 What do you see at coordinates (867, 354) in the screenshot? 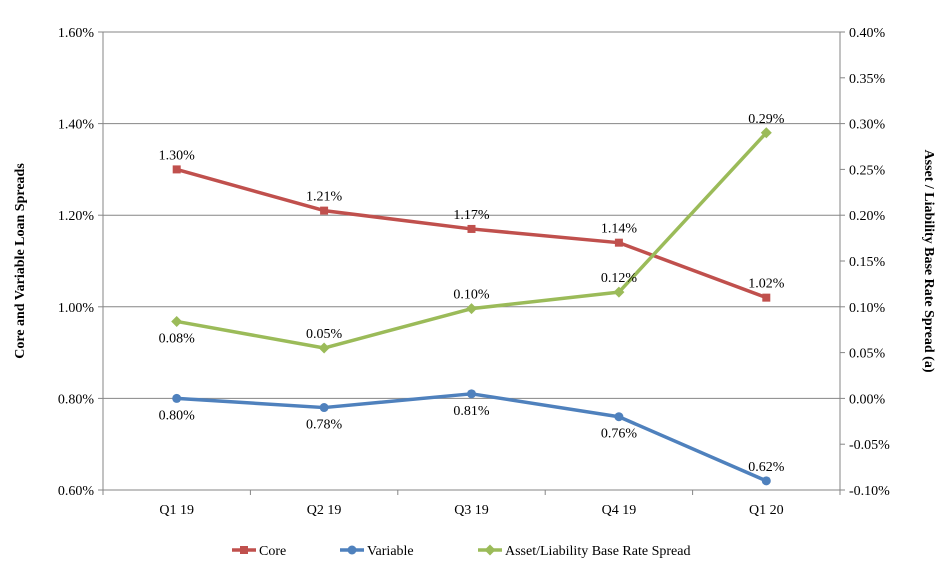
I see `y-right-tick-label: 0.05%` at bounding box center [867, 354].